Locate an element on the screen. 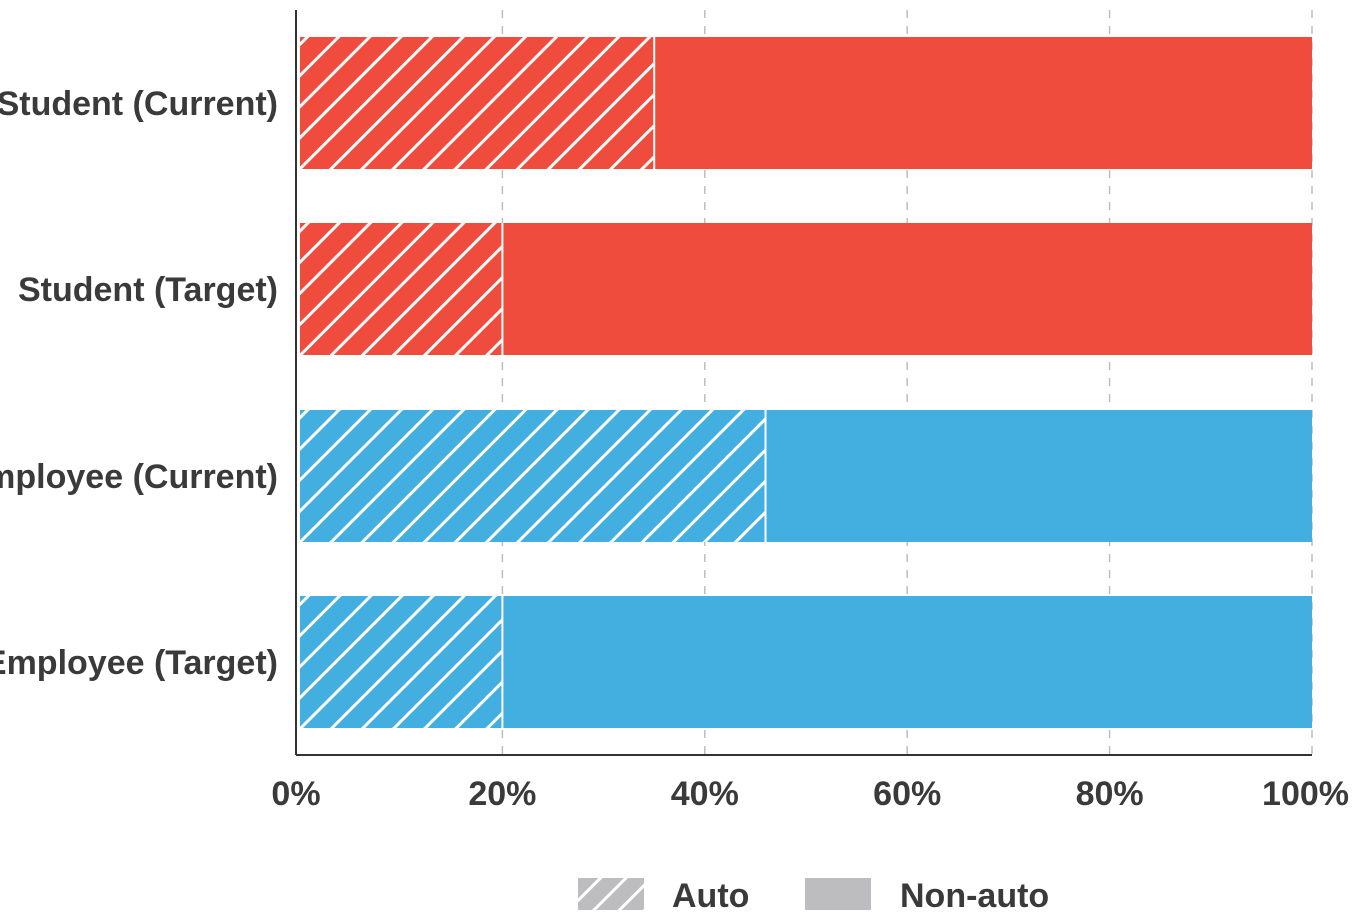 Image resolution: width=1361 pixels, height=920 pixels. x-tick-label: 0% is located at coordinates (295, 794).